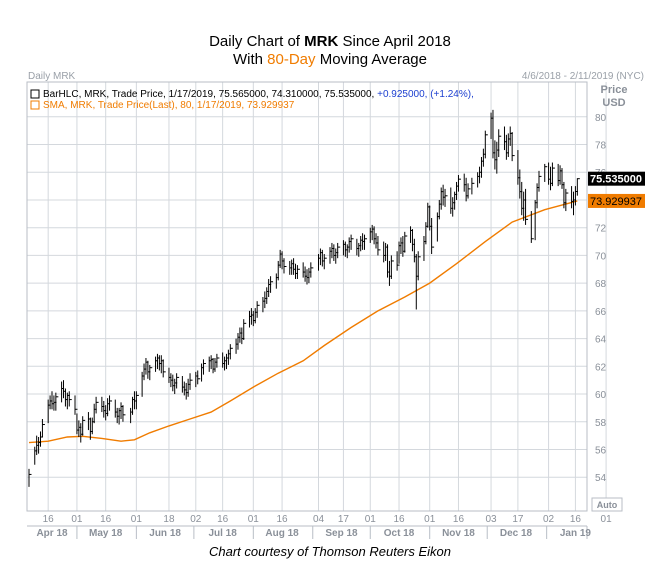 This screenshot has height=583, width=660. What do you see at coordinates (616, 180) in the screenshot?
I see `last-price-value: 75.535000` at bounding box center [616, 180].